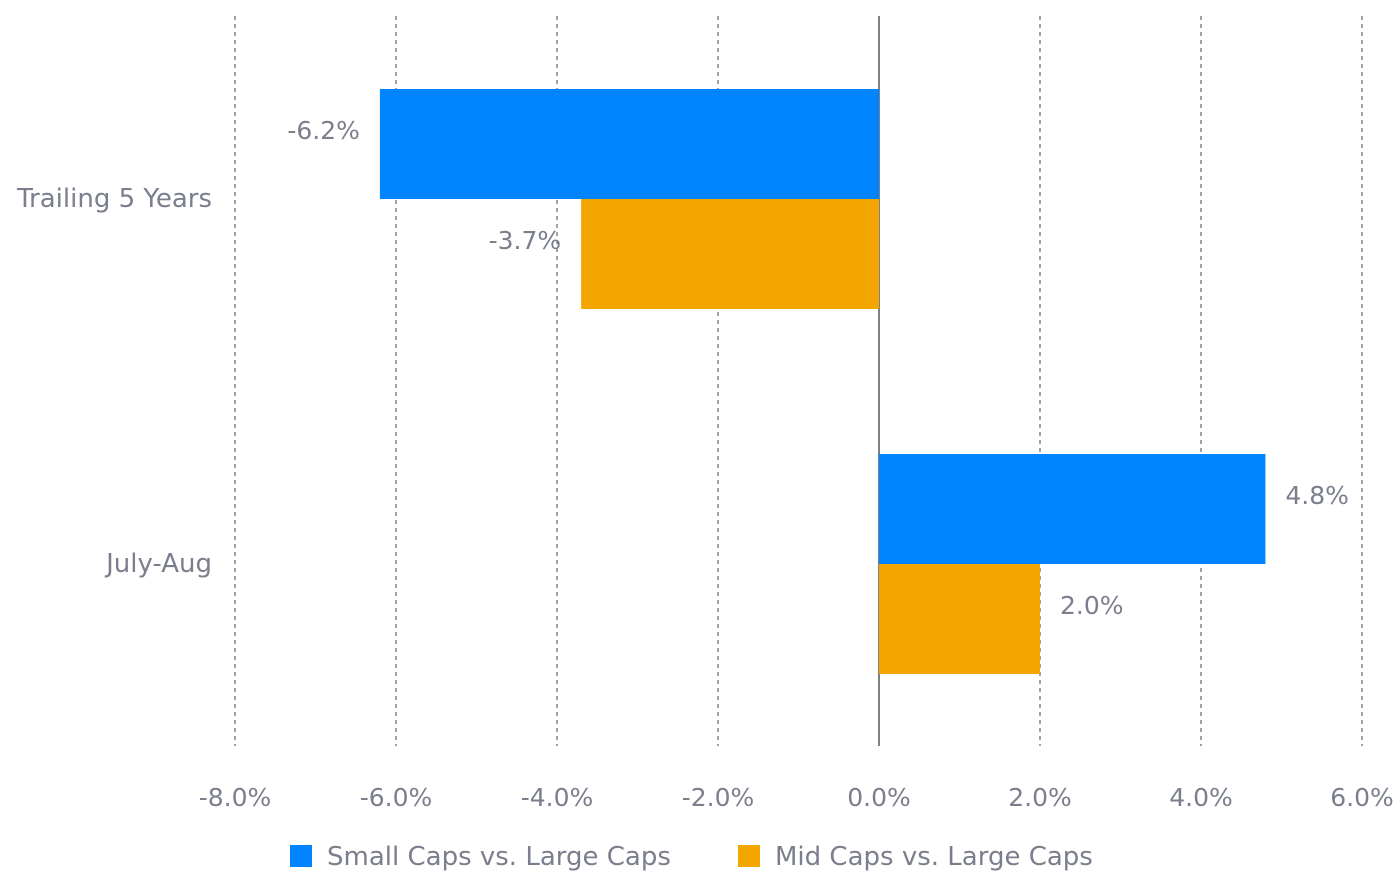  What do you see at coordinates (499, 857) in the screenshot?
I see `legend-label: Small Caps vs. Large Caps` at bounding box center [499, 857].